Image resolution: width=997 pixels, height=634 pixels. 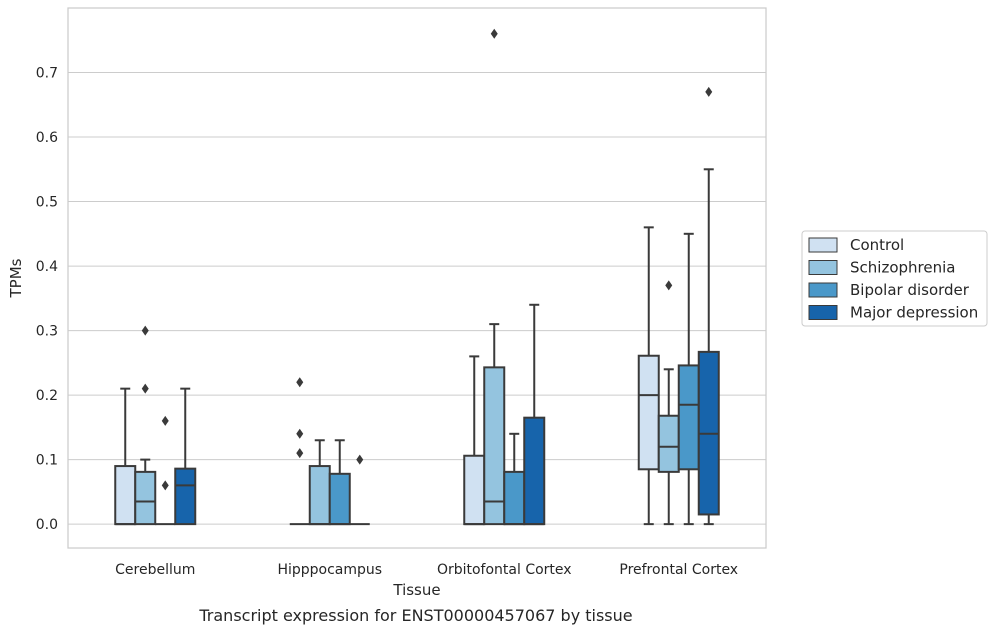 What do you see at coordinates (910, 290) in the screenshot?
I see `legend-label: Bipolar disorder` at bounding box center [910, 290].